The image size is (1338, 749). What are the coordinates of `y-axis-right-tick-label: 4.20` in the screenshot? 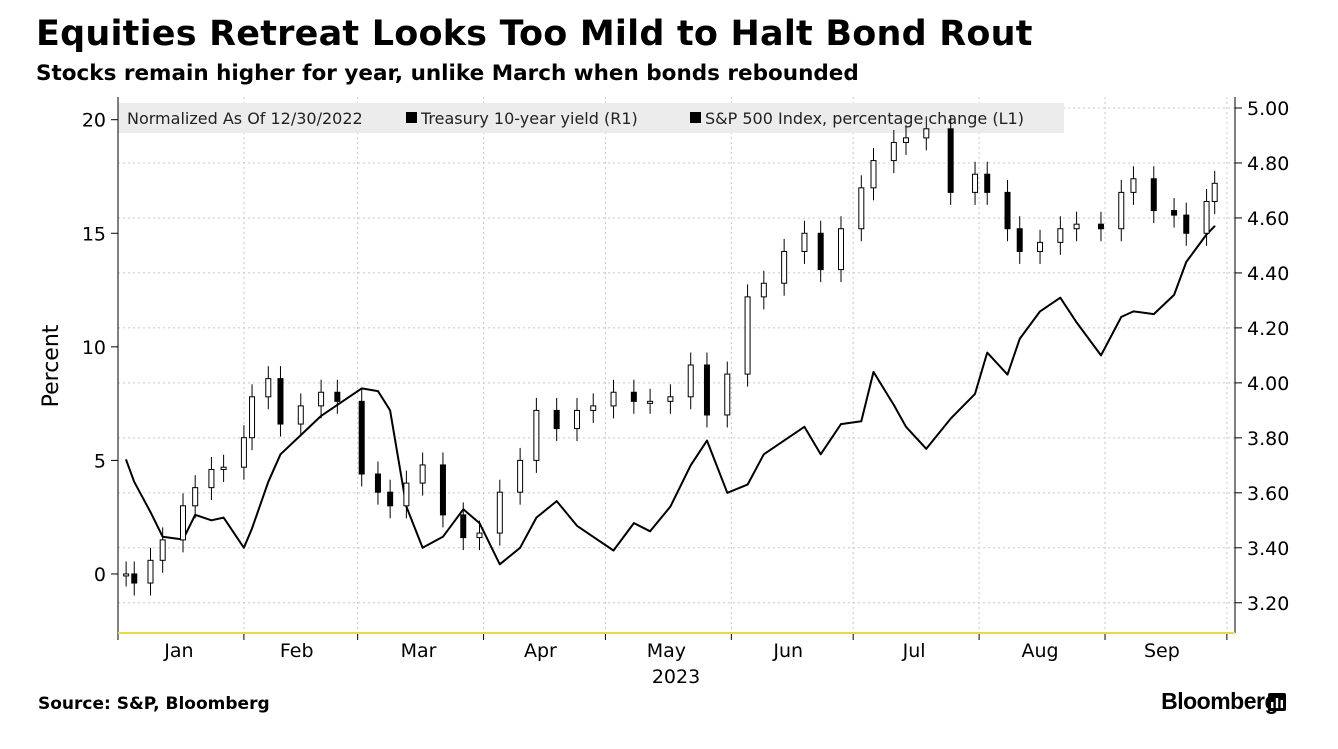 It's located at (1268, 329).